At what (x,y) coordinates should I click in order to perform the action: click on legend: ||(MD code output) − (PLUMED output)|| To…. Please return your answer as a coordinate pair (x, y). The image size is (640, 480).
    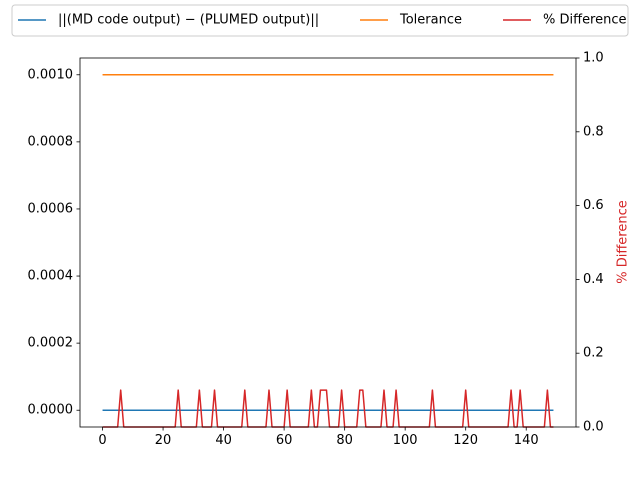
    Looking at the image, I should click on (320, 20).